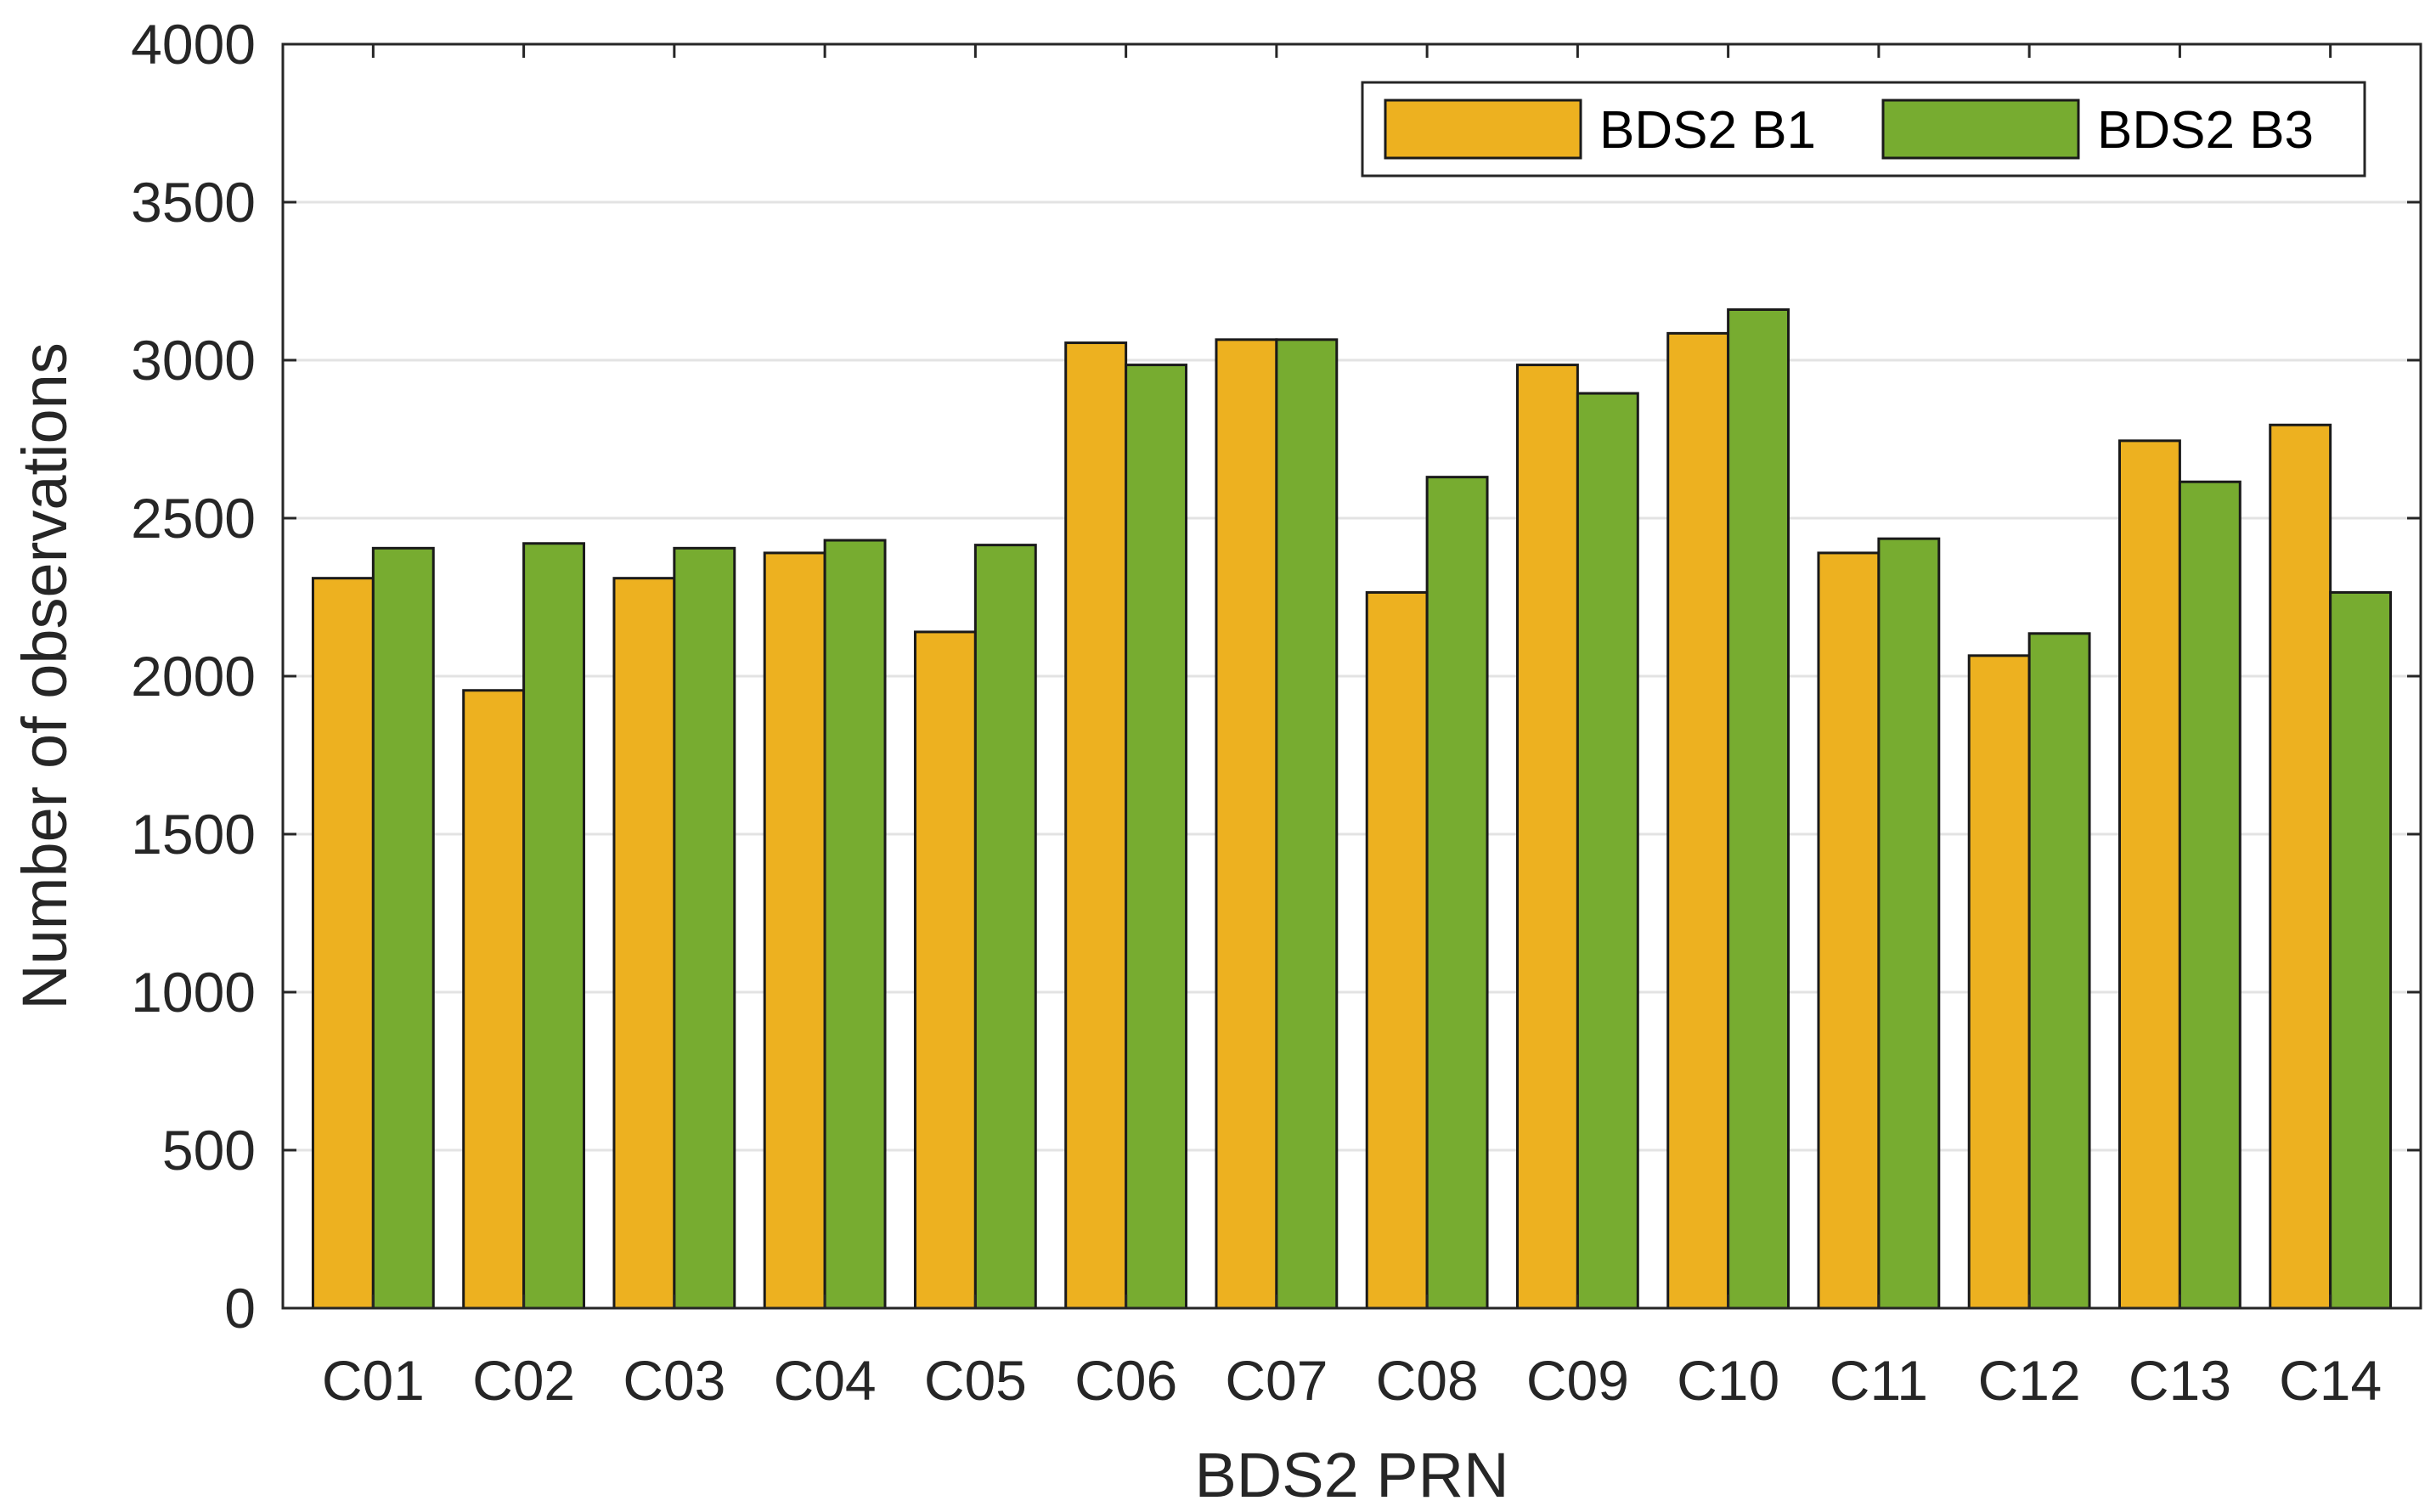  Describe the element at coordinates (2361, 950) in the screenshot. I see `bar-bds2-b3-c14` at that location.